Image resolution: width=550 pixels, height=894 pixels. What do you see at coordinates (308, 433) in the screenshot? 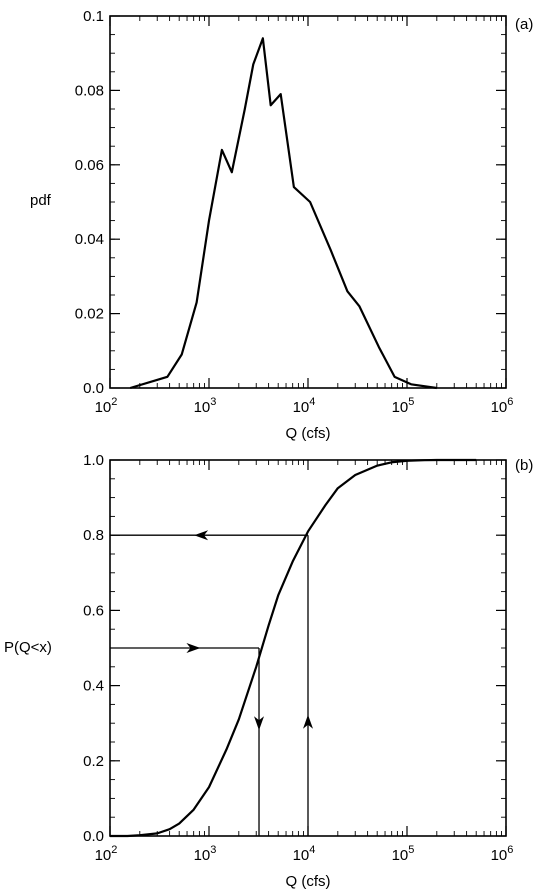
I see `panel-a-x-axis-label: Q (cfs)` at bounding box center [308, 433].